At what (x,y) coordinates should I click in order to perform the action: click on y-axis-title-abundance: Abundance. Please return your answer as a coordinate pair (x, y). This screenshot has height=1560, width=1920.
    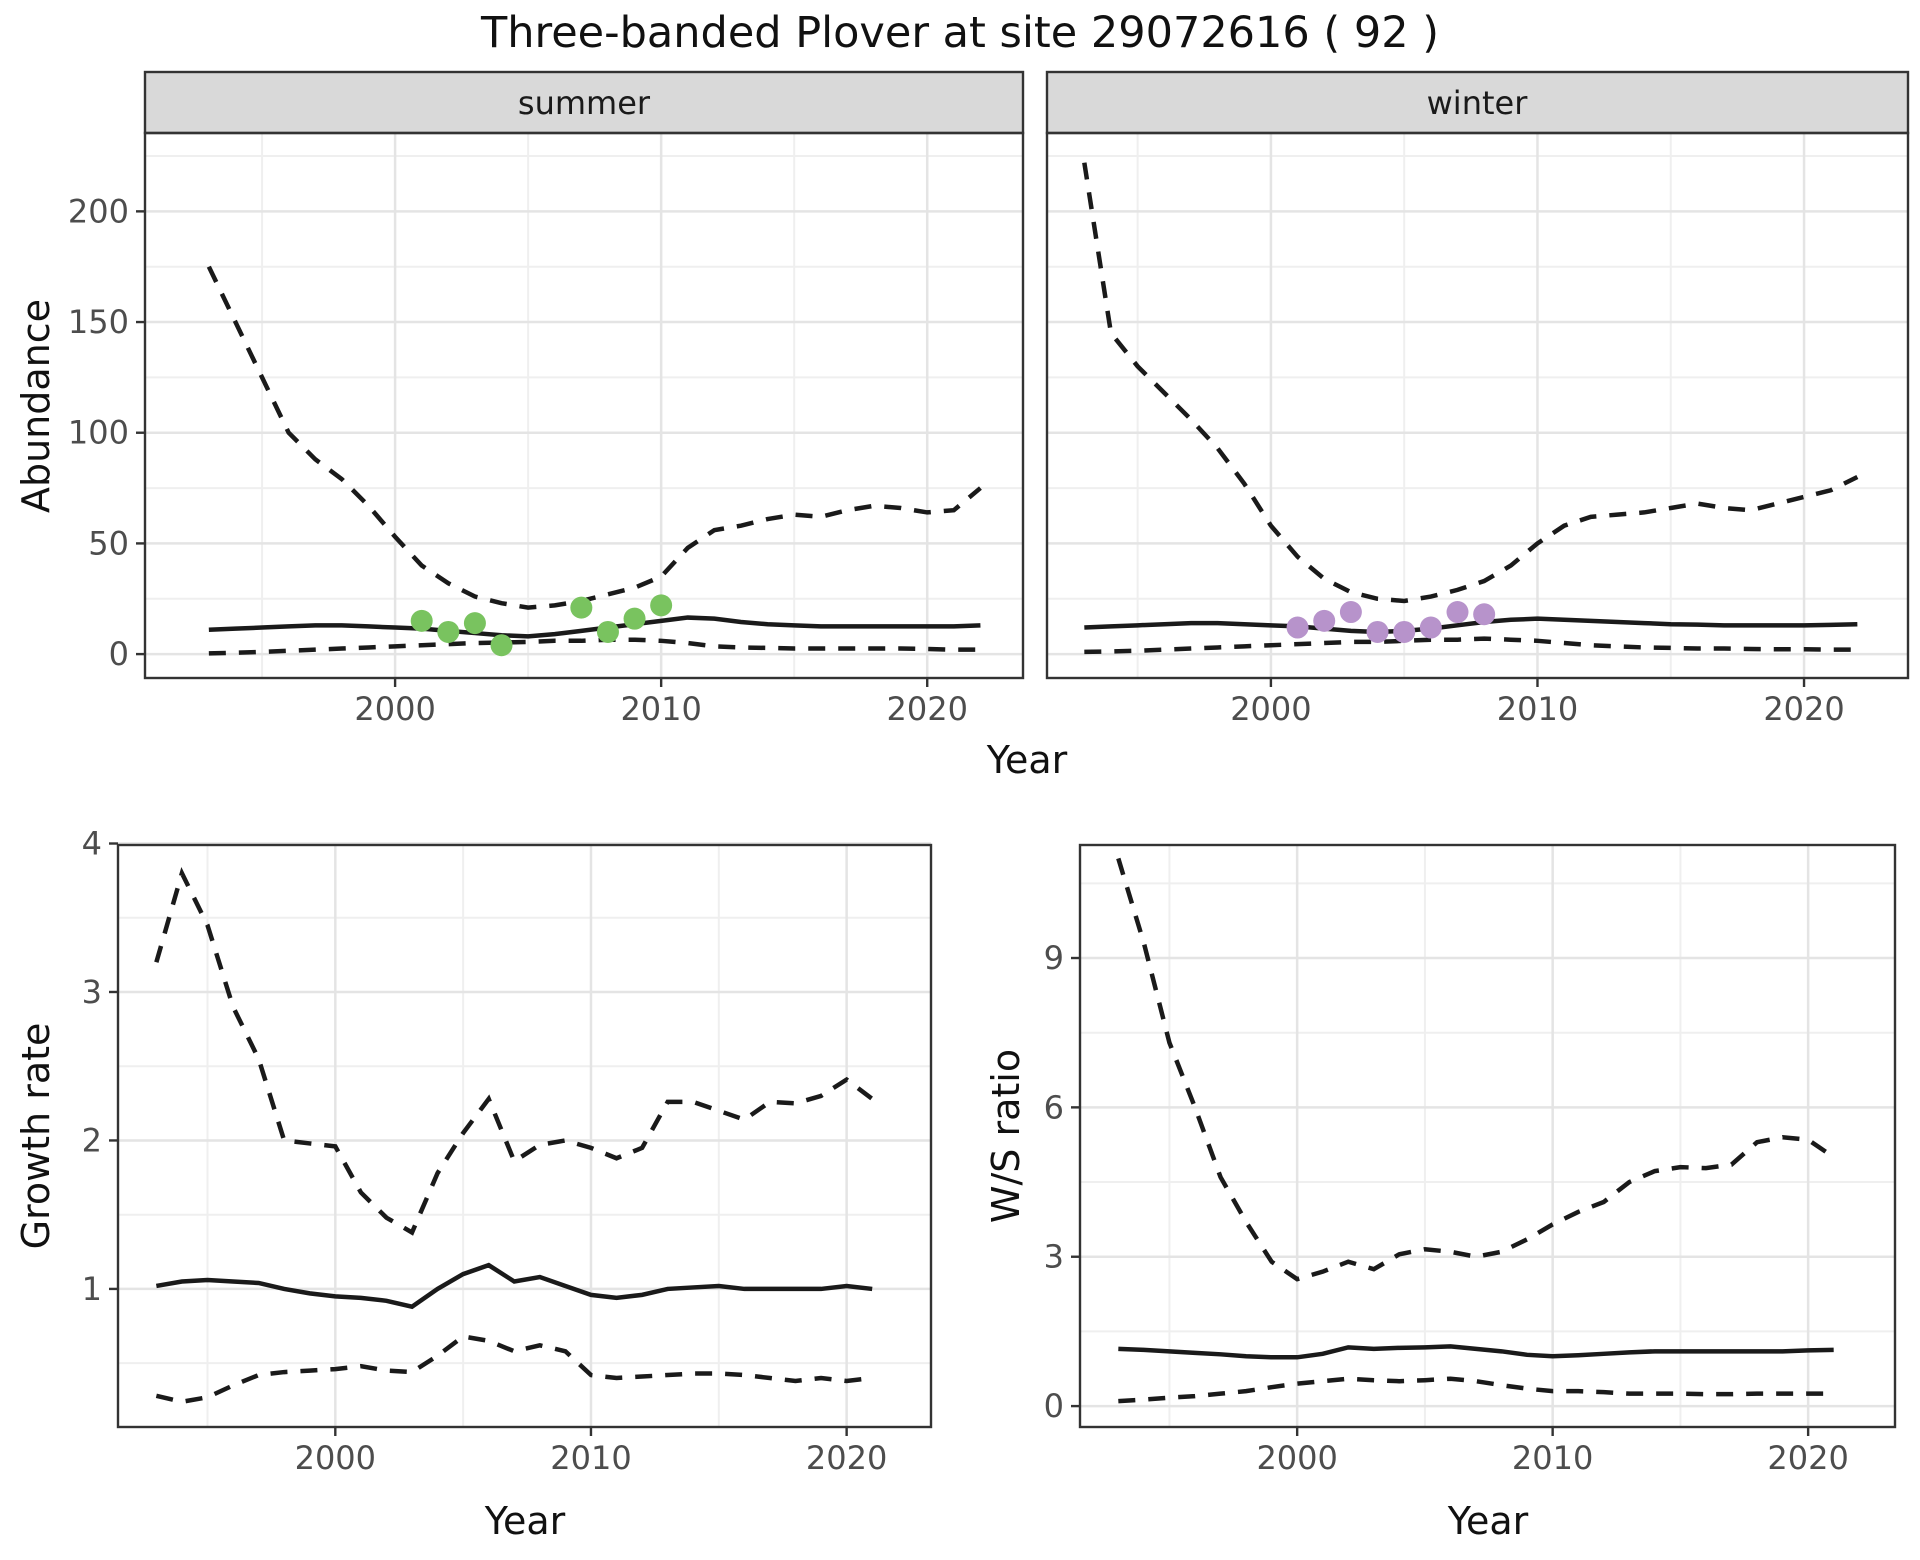
    Looking at the image, I should click on (36, 406).